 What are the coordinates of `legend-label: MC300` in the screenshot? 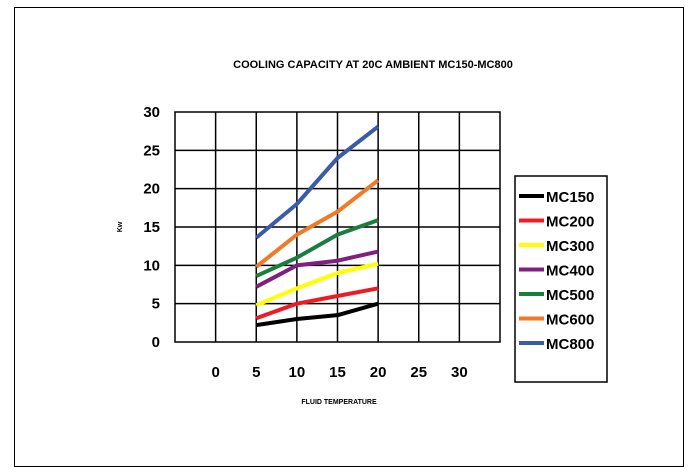 It's located at (570, 246).